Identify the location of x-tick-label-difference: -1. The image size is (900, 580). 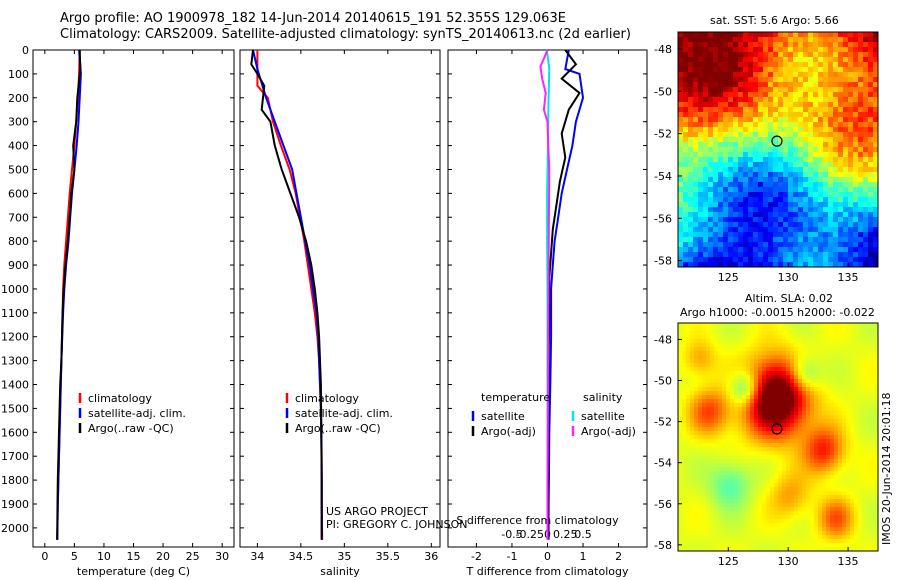
(511, 556).